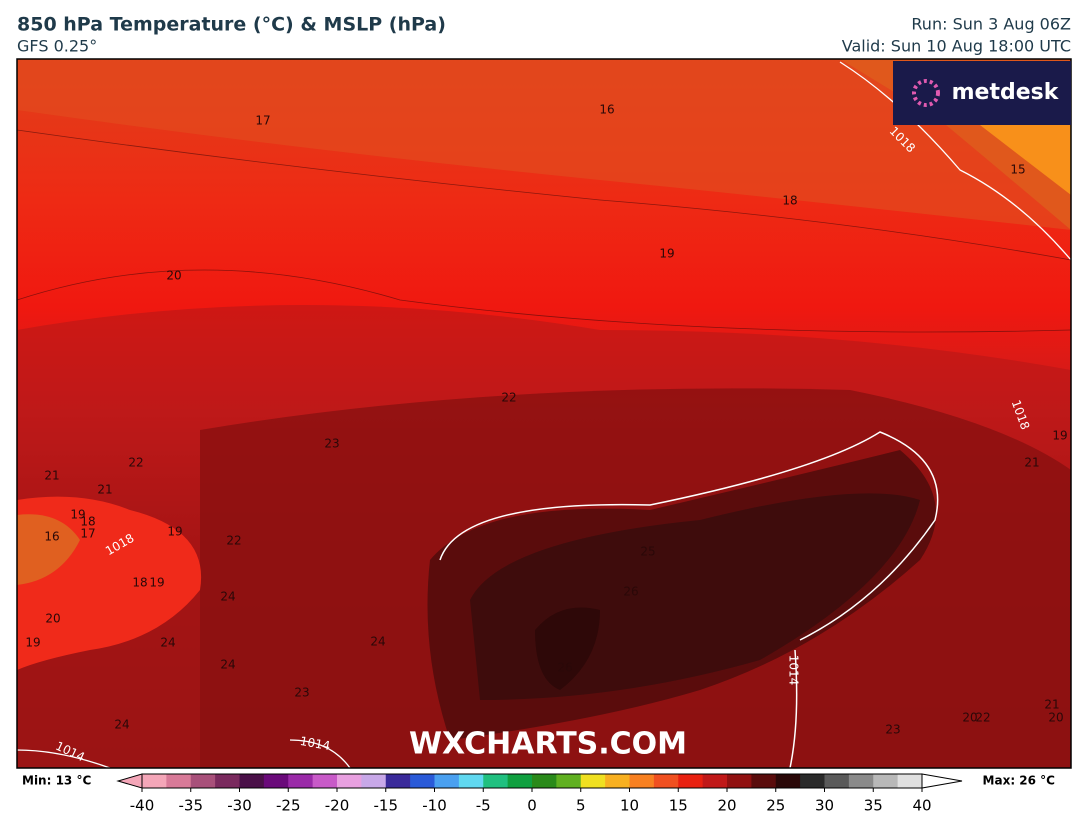 Image resolution: width=1088 pixels, height=837 pixels. What do you see at coordinates (726, 806) in the screenshot?
I see `colorbar-tick-label: 20` at bounding box center [726, 806].